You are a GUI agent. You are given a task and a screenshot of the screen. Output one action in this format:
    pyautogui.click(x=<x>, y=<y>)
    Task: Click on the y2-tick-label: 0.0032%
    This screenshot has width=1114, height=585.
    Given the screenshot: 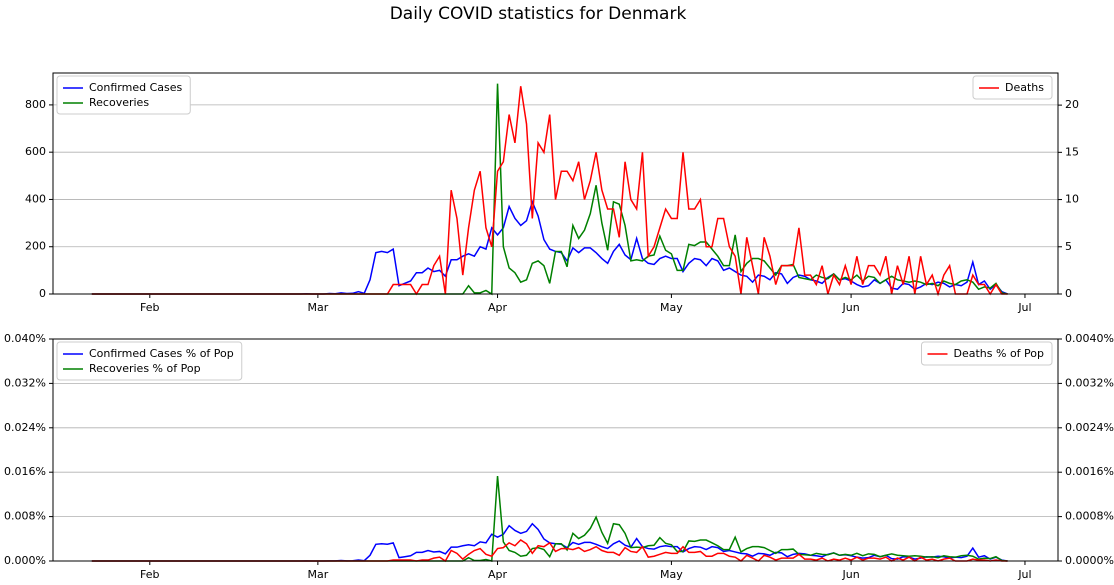 What is the action you would take?
    pyautogui.click(x=1089, y=382)
    